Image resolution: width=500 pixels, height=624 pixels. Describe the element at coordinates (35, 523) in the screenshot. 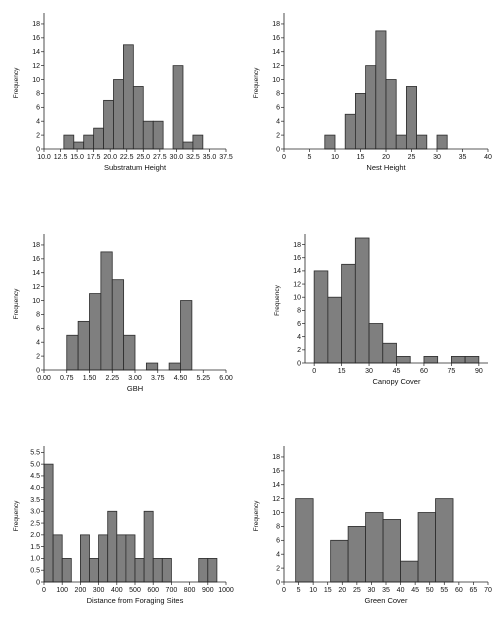

I see `y-tick-label: 2.5` at that location.